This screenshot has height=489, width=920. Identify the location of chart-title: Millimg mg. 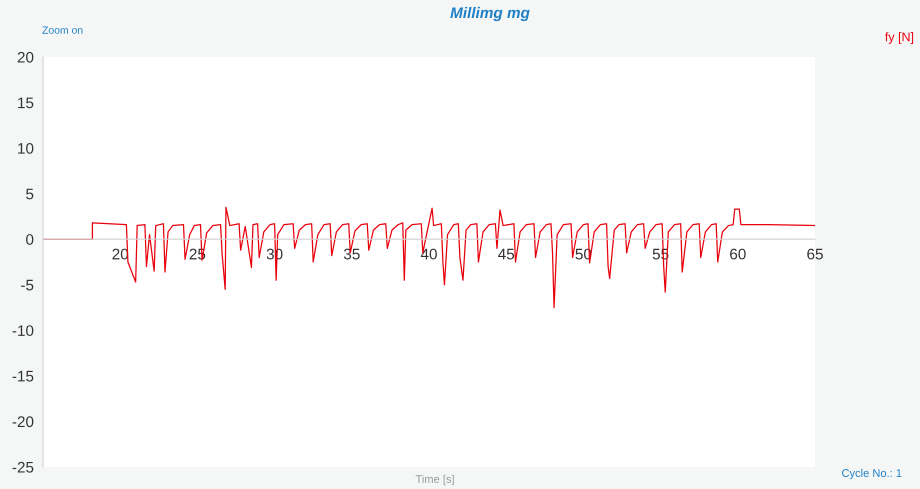
(490, 14).